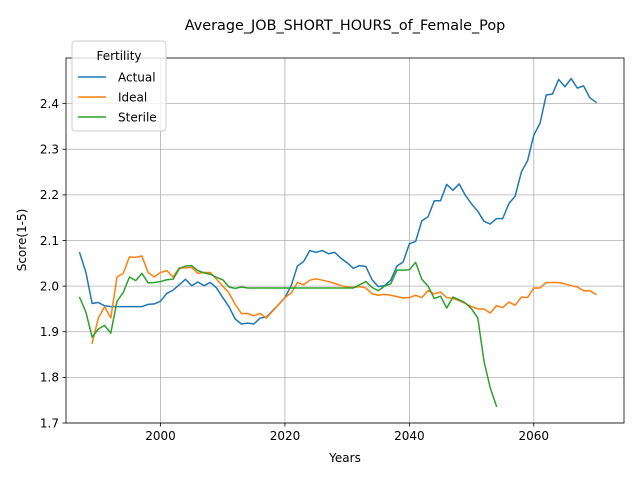 This screenshot has width=640, height=480. Describe the element at coordinates (49, 423) in the screenshot. I see `y-tick-label: 1.7` at that location.